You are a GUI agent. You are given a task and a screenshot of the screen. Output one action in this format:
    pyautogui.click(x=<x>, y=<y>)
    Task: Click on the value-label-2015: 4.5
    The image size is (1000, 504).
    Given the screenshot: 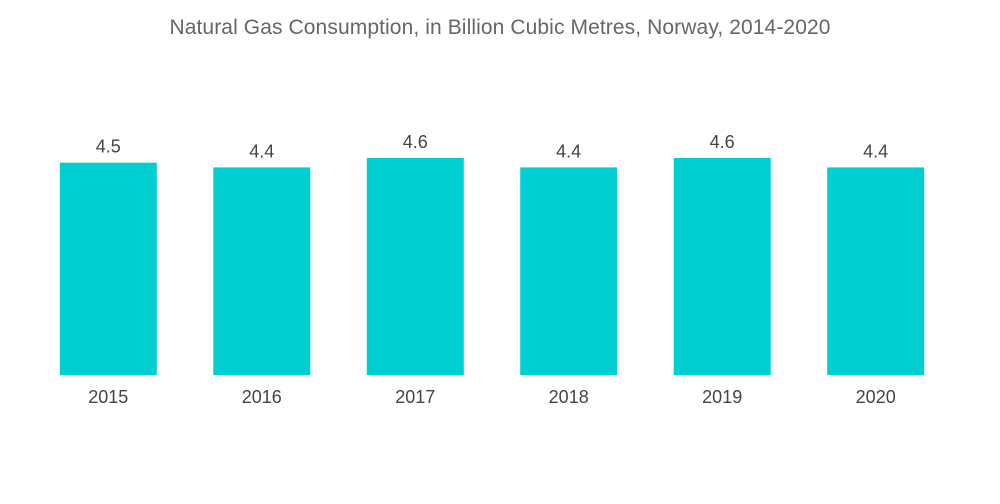 What is the action you would take?
    pyautogui.click(x=108, y=147)
    